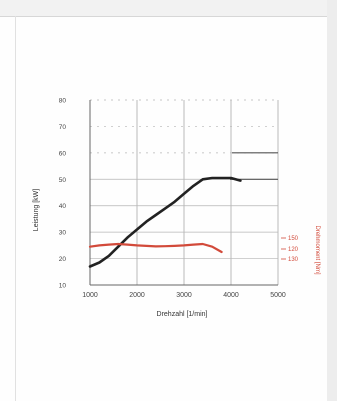 The height and width of the screenshot is (401, 337). I want to click on y-tick-labels: 10 20 30 40 50 60 70 80, so click(63, 194).